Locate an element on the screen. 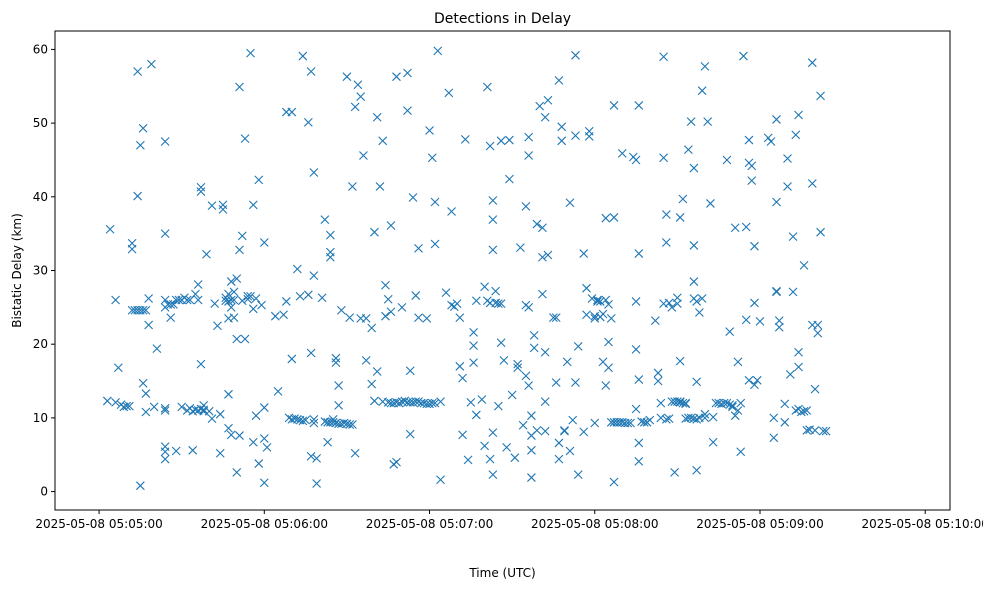 This screenshot has height=590, width=983. y-tick-label: 0 is located at coordinates (44, 492).